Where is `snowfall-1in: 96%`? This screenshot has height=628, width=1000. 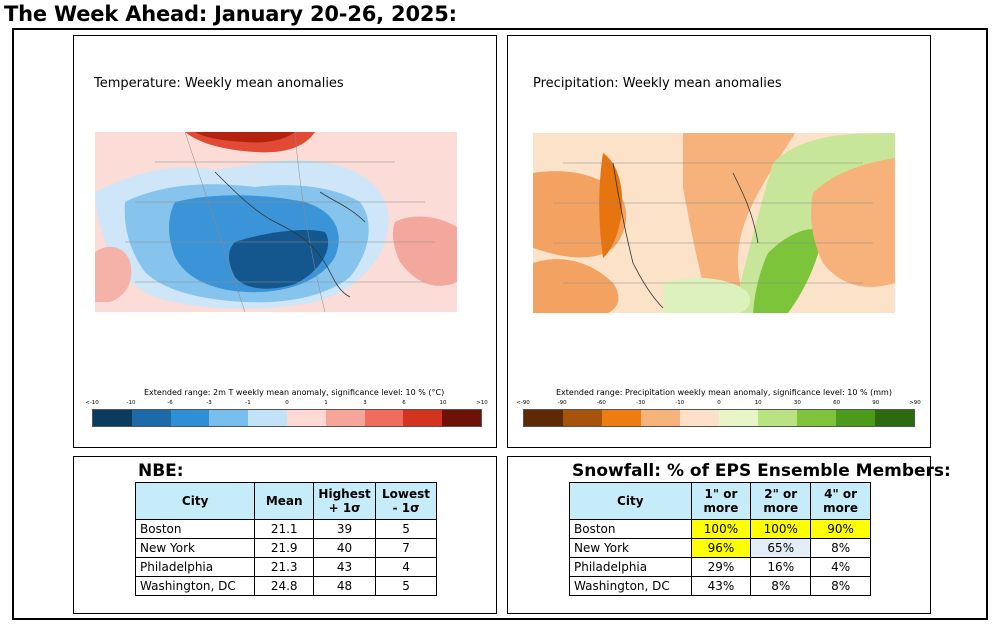
snowfall-1in: 96% is located at coordinates (721, 548).